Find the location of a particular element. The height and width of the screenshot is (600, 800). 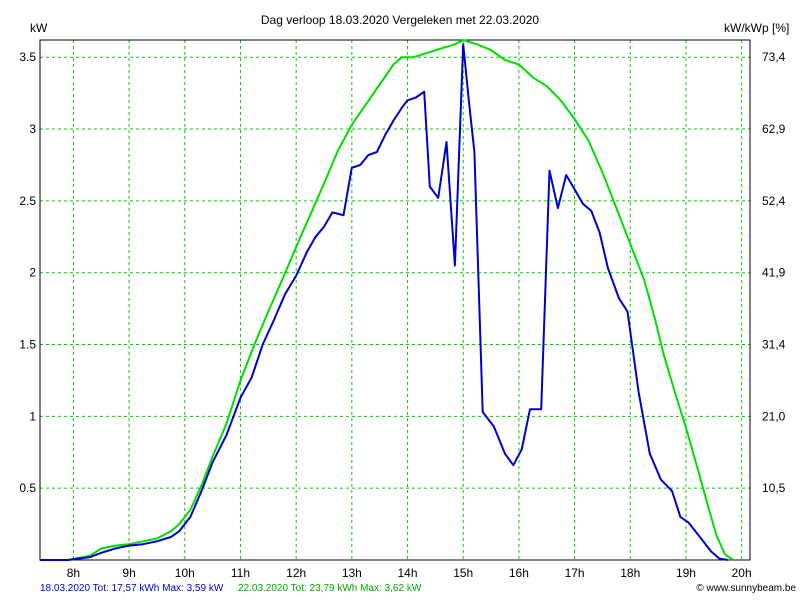

x-tick-label: 17h is located at coordinates (575, 573).